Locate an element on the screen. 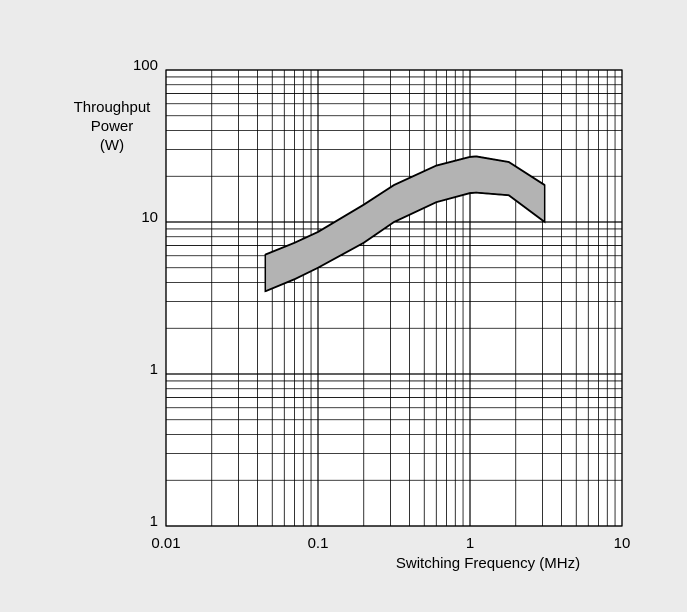 The height and width of the screenshot is (612, 687). y-tick-label: 10 is located at coordinates (149, 217).